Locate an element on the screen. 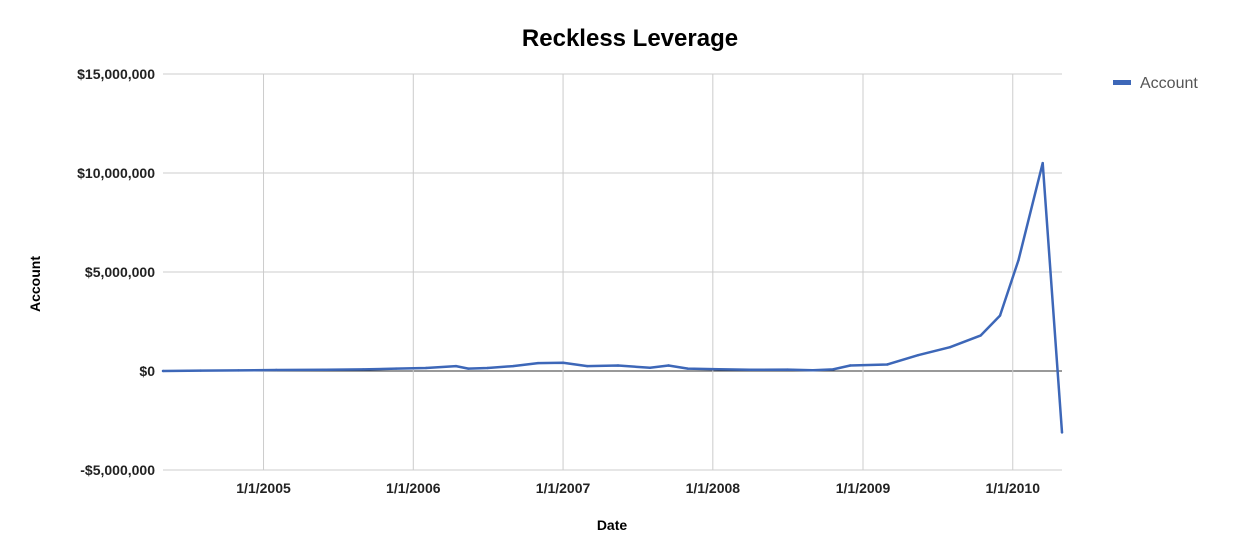 The image size is (1260, 560). x-tick-label: 1/1/2009 is located at coordinates (863, 488).